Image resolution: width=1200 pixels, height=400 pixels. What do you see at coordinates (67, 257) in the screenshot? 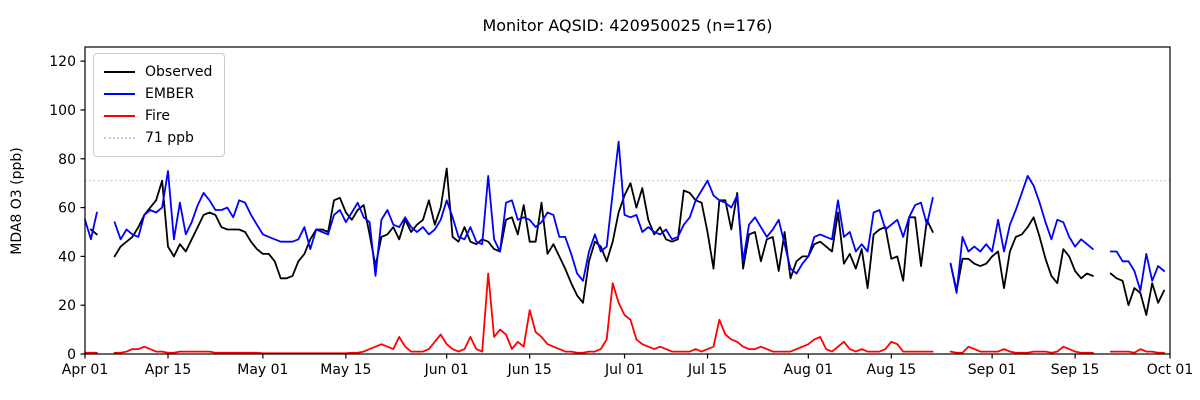
I see `y-tick-label: 40` at bounding box center [67, 257].